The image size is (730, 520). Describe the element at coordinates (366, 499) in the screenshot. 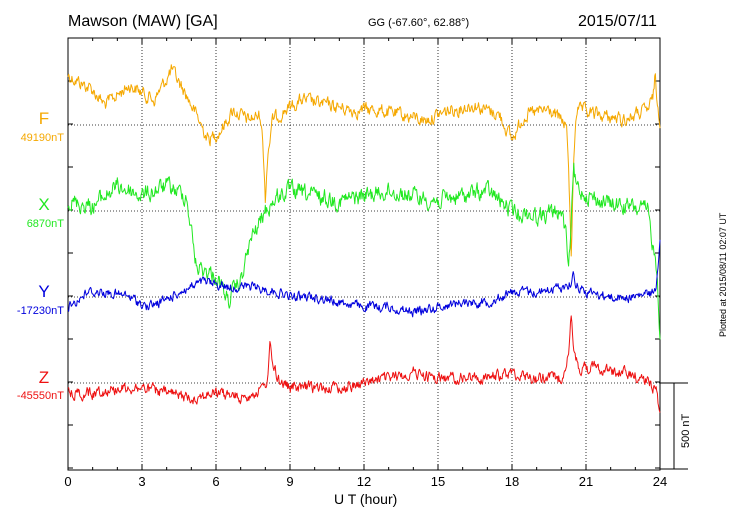

I see `x-axis-label: U T (hour)` at that location.